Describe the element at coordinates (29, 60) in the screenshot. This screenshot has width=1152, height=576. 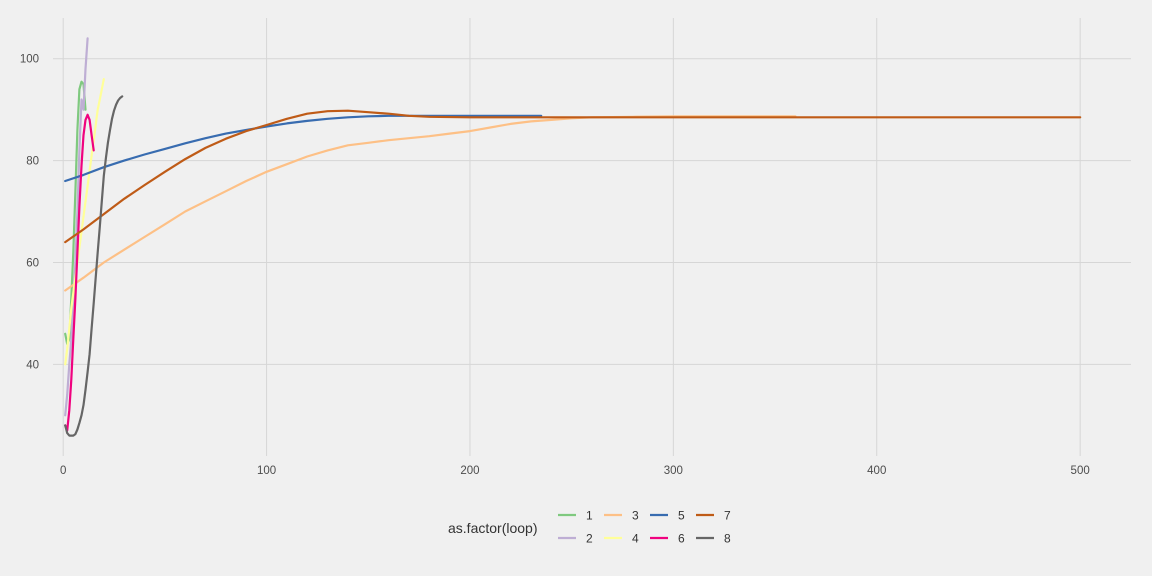
I see `y-tick-label: 100` at that location.